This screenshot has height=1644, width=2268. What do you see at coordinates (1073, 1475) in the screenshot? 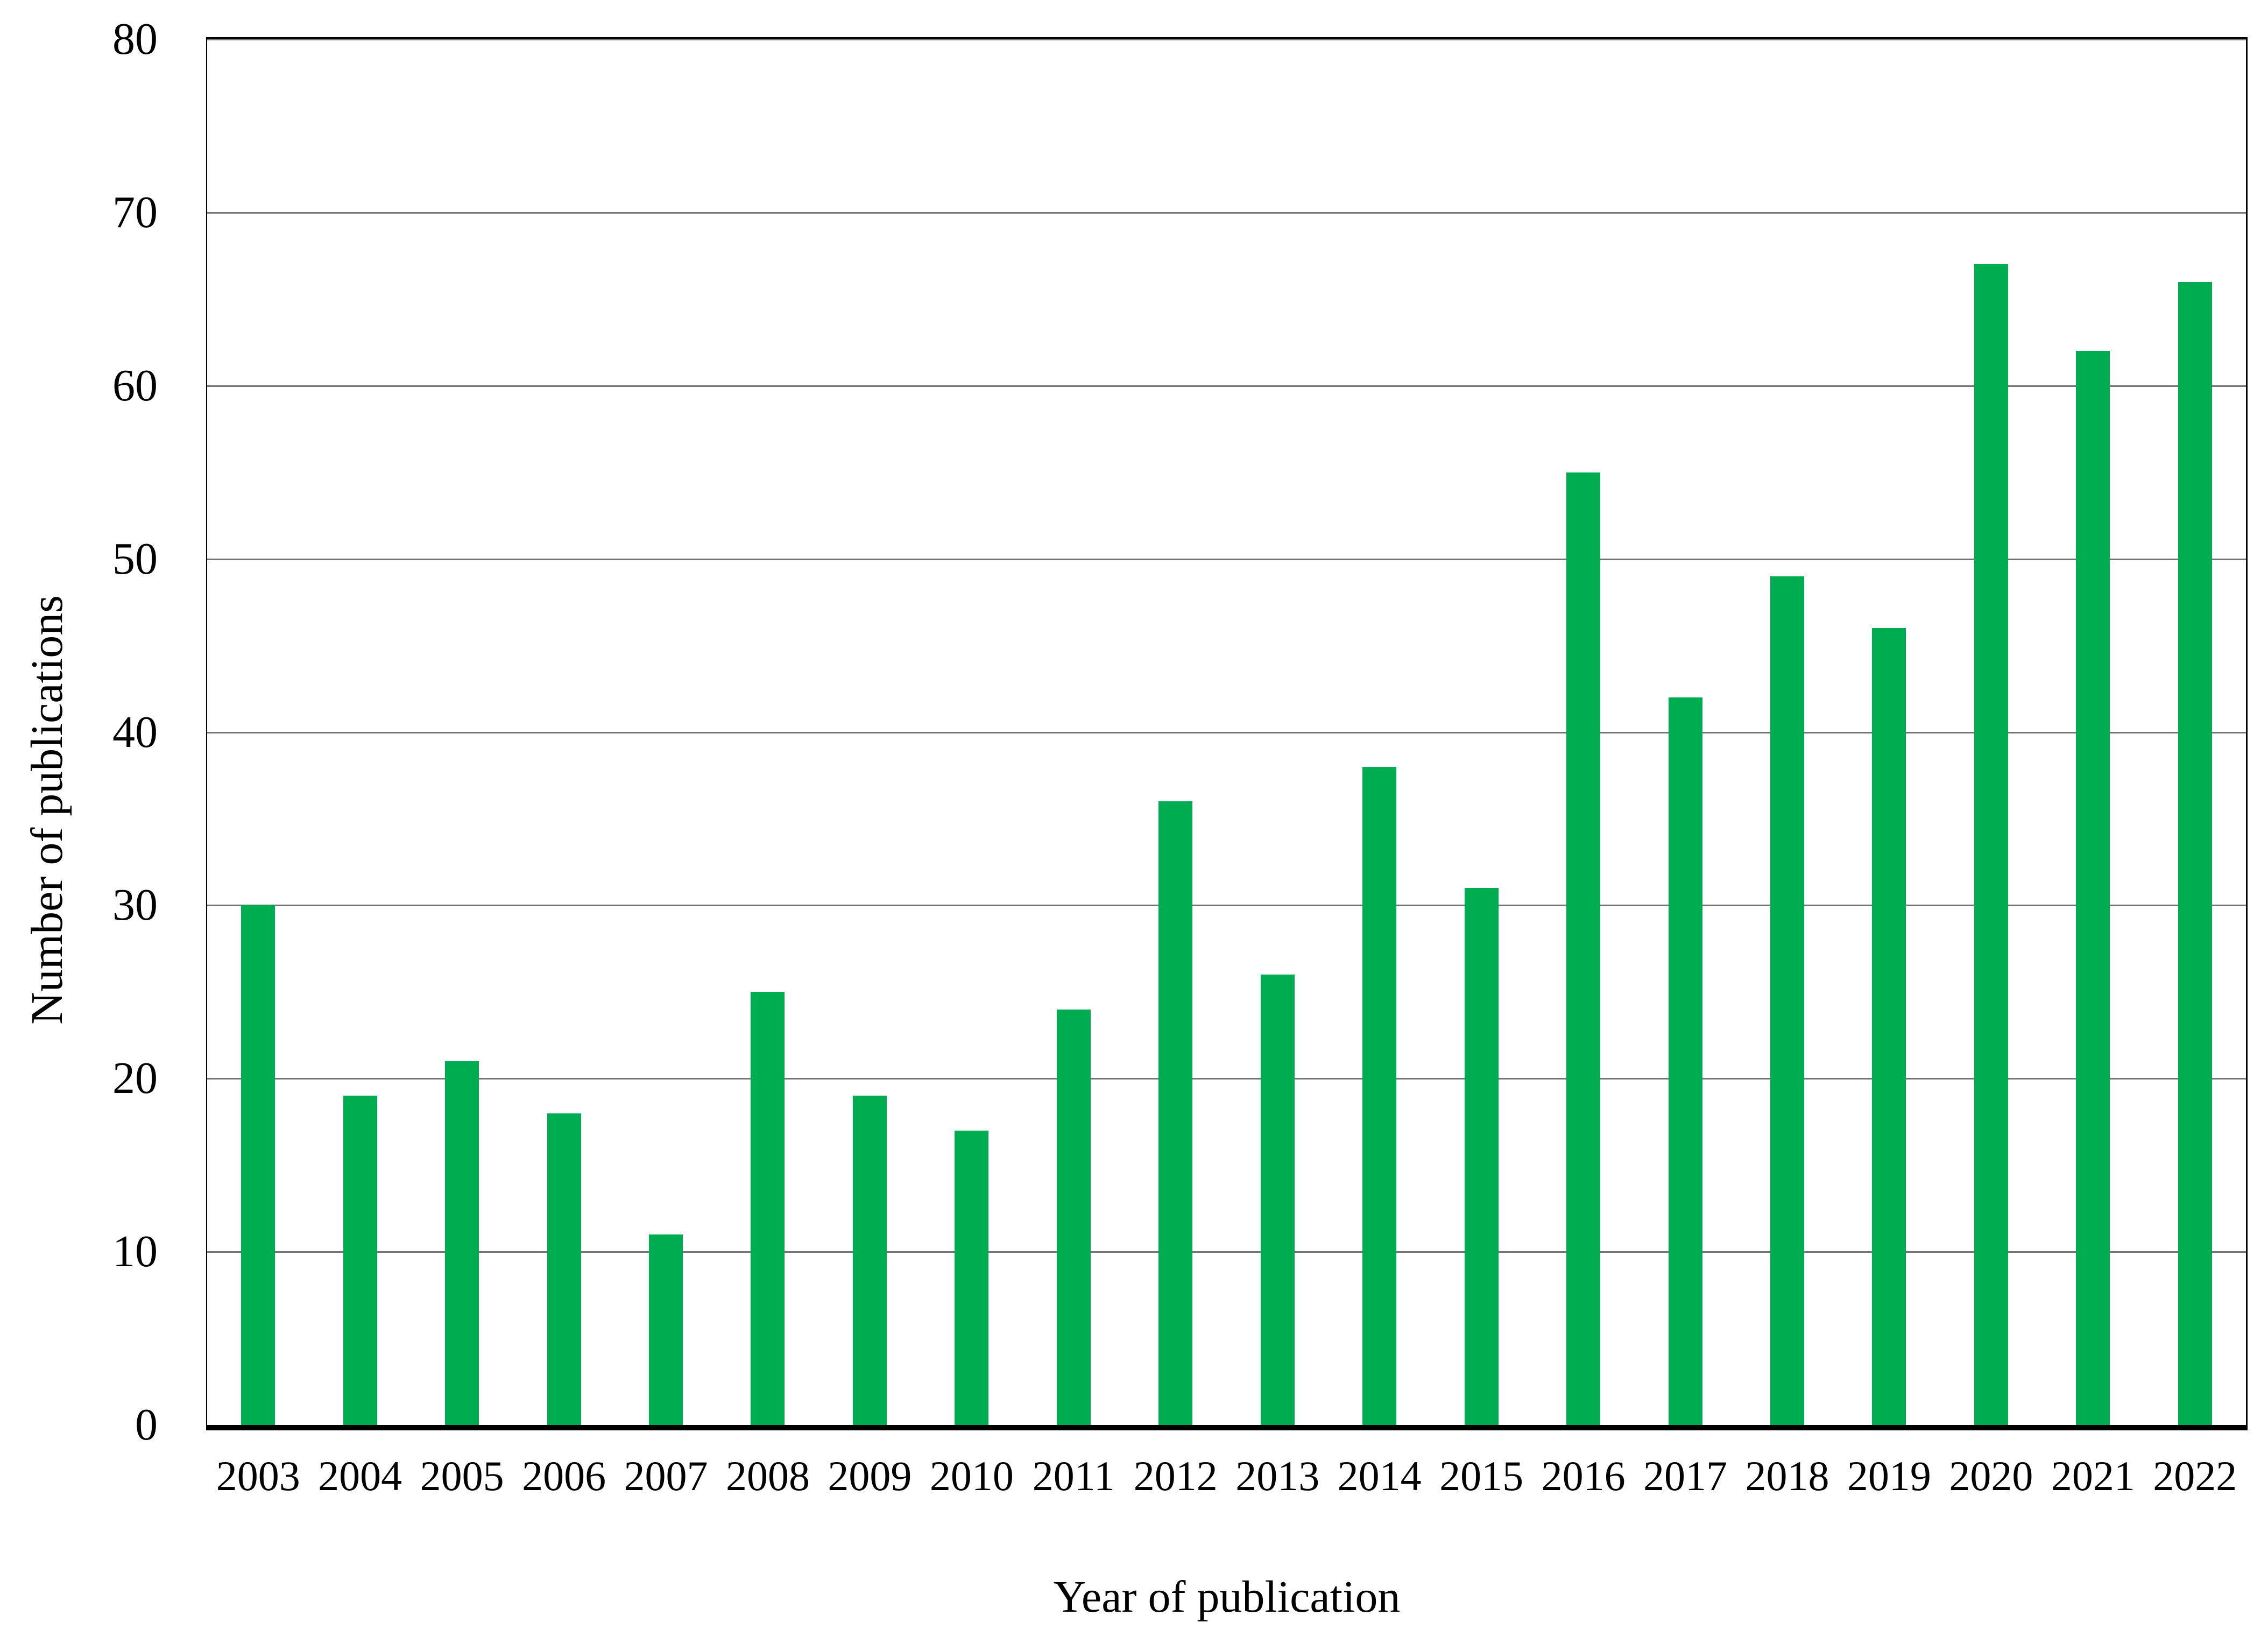
I see `x-tick-label-2011: 2011` at bounding box center [1073, 1475].